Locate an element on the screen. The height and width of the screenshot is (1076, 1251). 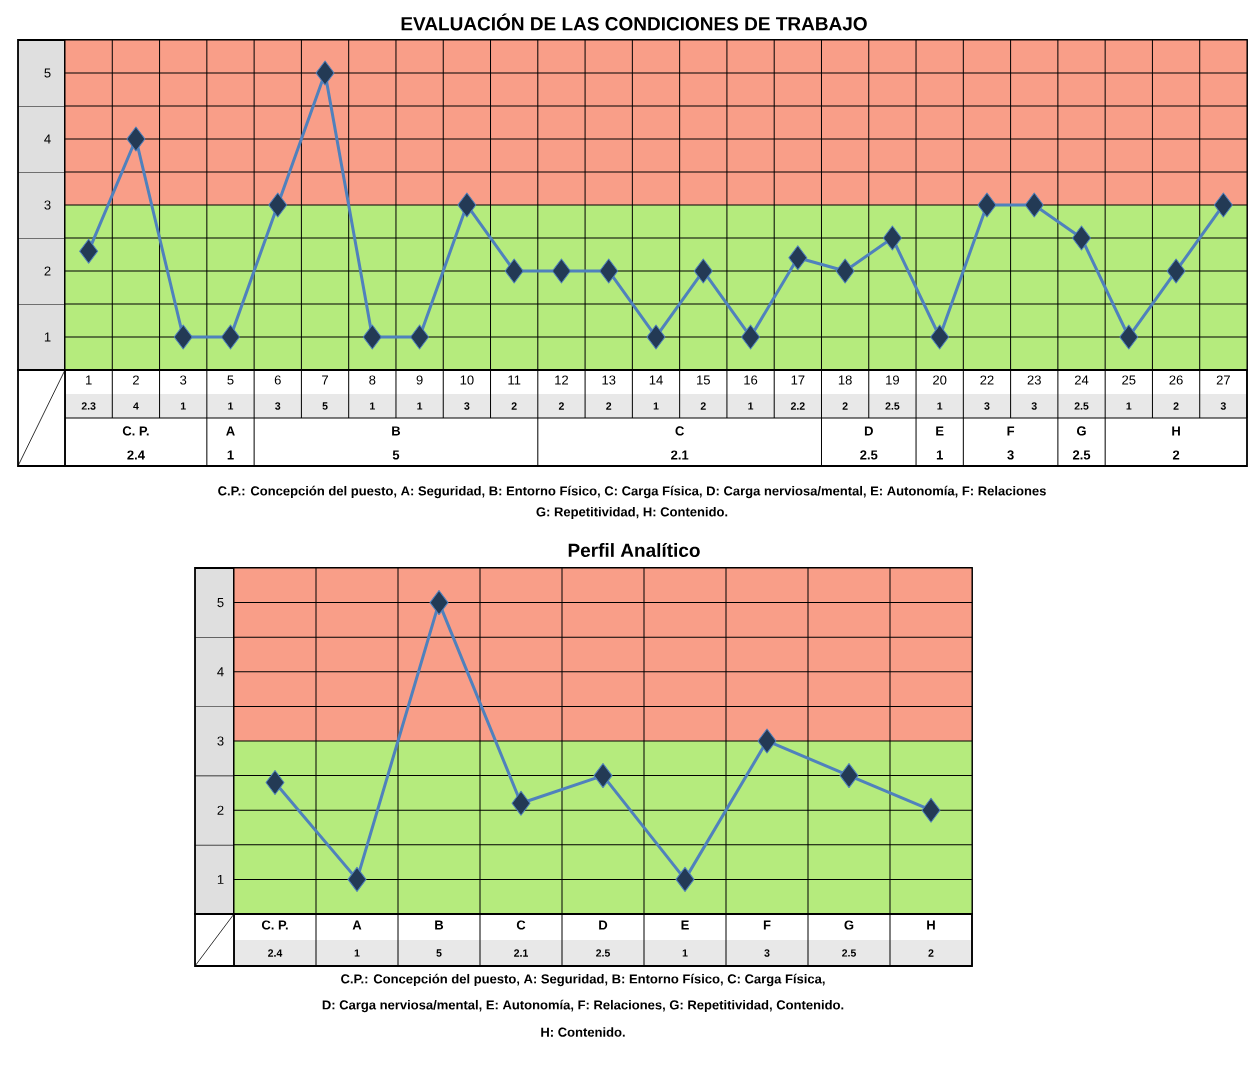
x-tick-label: 15 is located at coordinates (703, 380).